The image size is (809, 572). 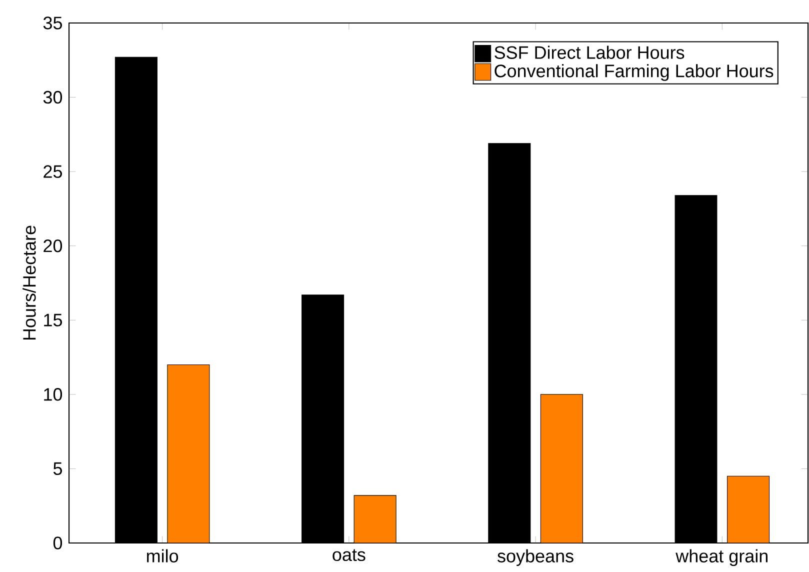 What do you see at coordinates (52, 97) in the screenshot?
I see `y-tick-label: 30` at bounding box center [52, 97].